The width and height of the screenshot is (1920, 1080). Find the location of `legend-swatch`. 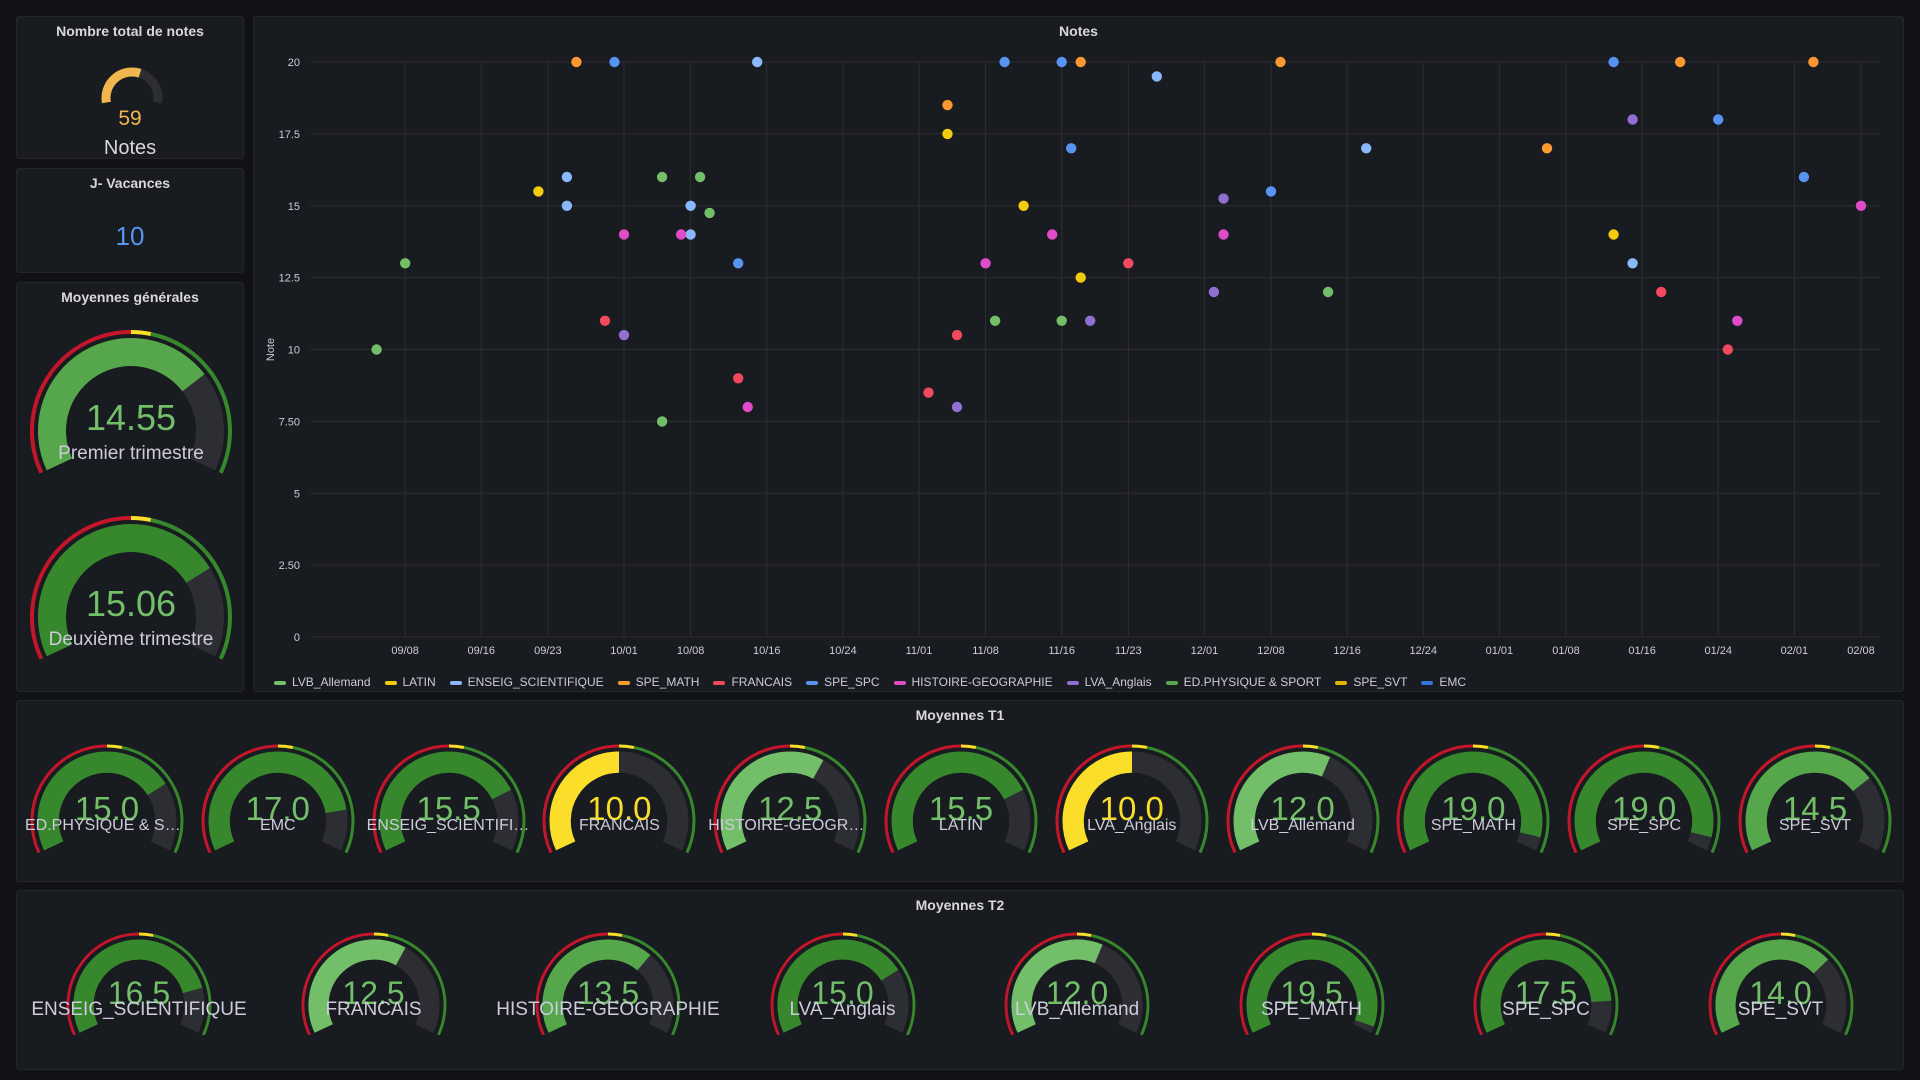

legend-swatch is located at coordinates (899, 682).